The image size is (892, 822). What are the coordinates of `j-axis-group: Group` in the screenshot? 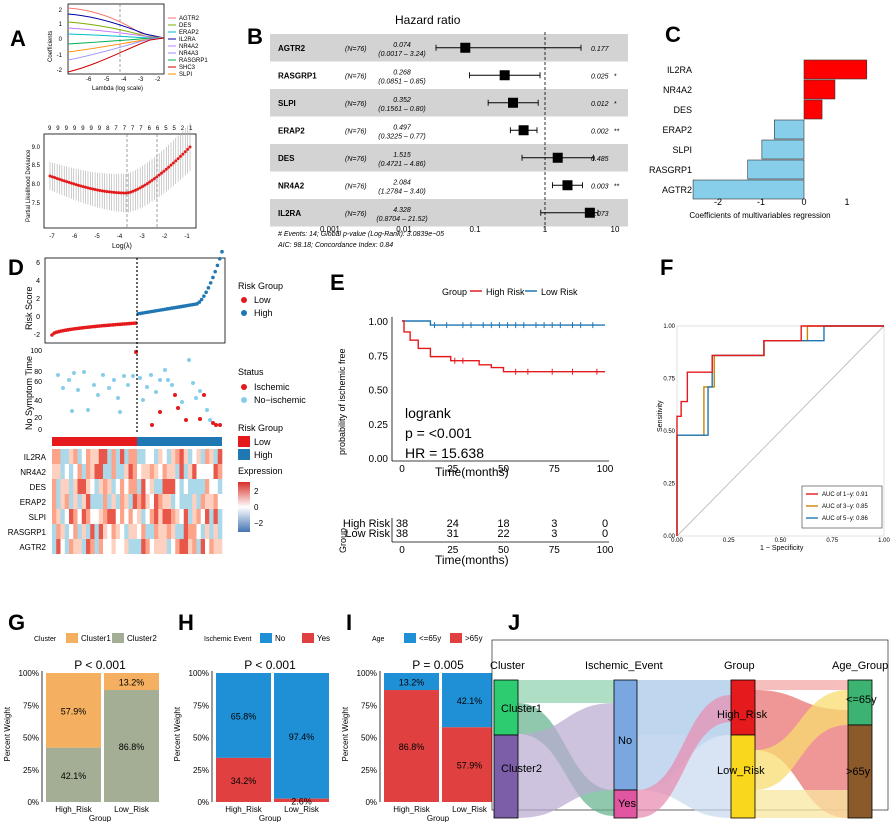 It's located at (739, 666).